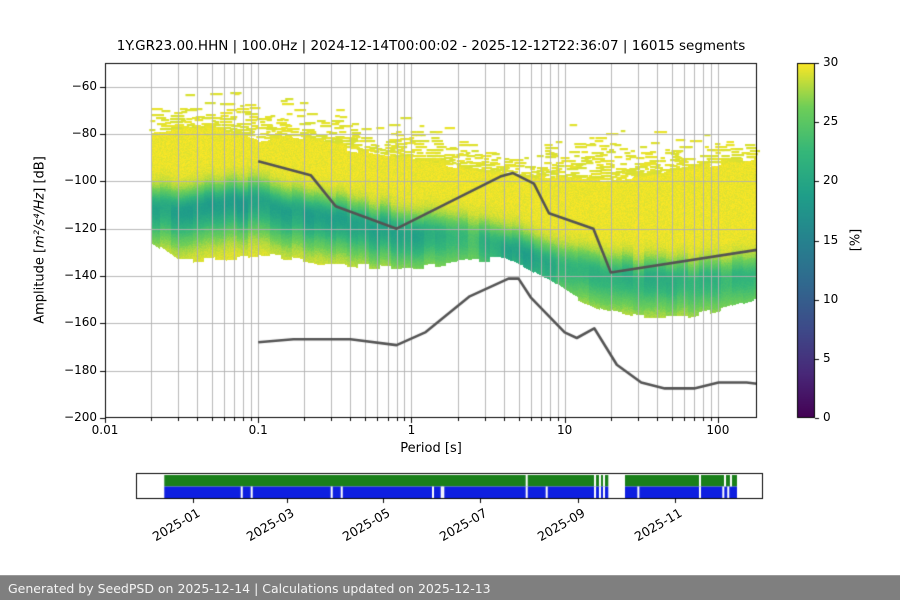  What do you see at coordinates (411, 430) in the screenshot?
I see `x-tick-label: 1` at bounding box center [411, 430].